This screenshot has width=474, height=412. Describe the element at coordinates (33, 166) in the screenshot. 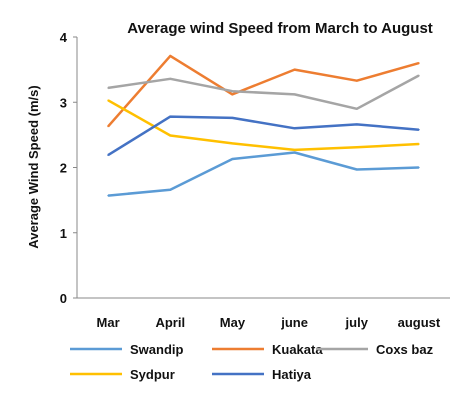

I see `y-axis-label: Average Wind Speed (m/s)` at that location.